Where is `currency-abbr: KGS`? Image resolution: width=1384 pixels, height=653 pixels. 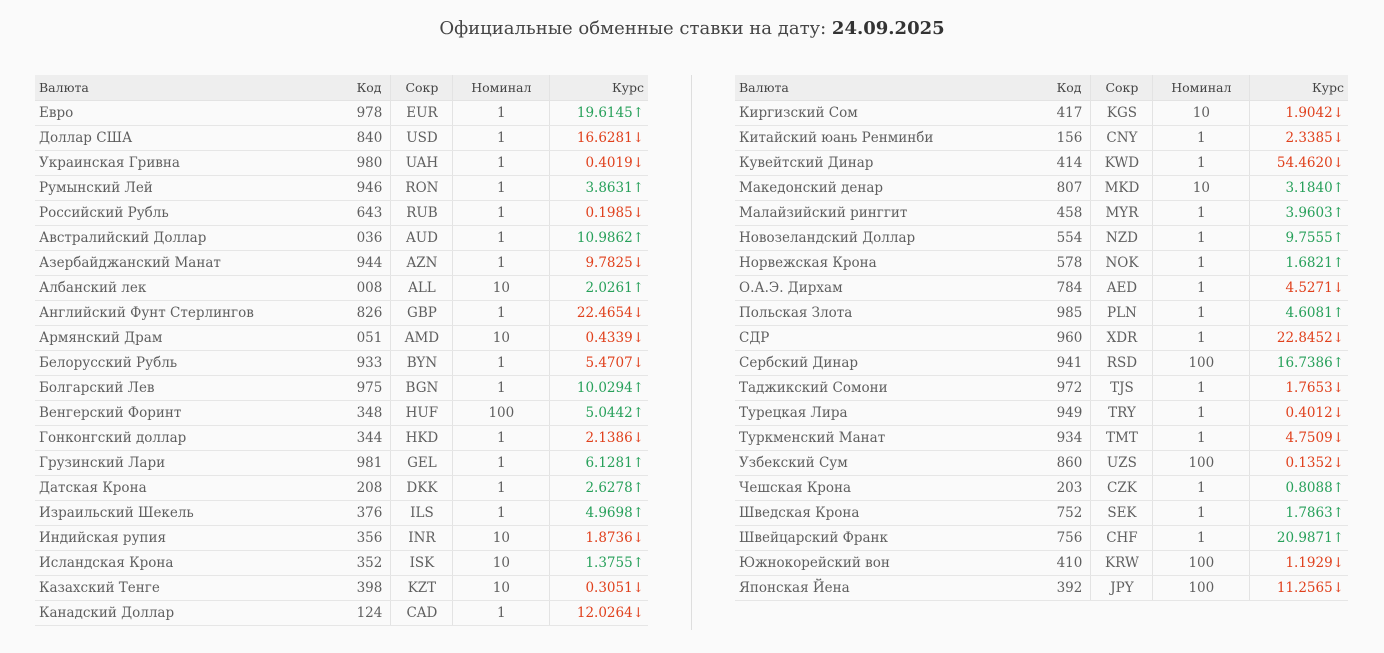
currency-abbr: KGS is located at coordinates (1122, 113).